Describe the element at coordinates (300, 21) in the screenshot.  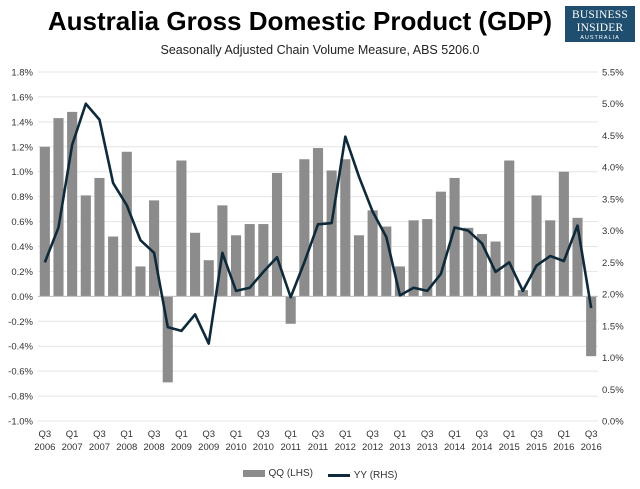
I see `chart-title: Australia Gross Domestic Product (GDP)` at that location.